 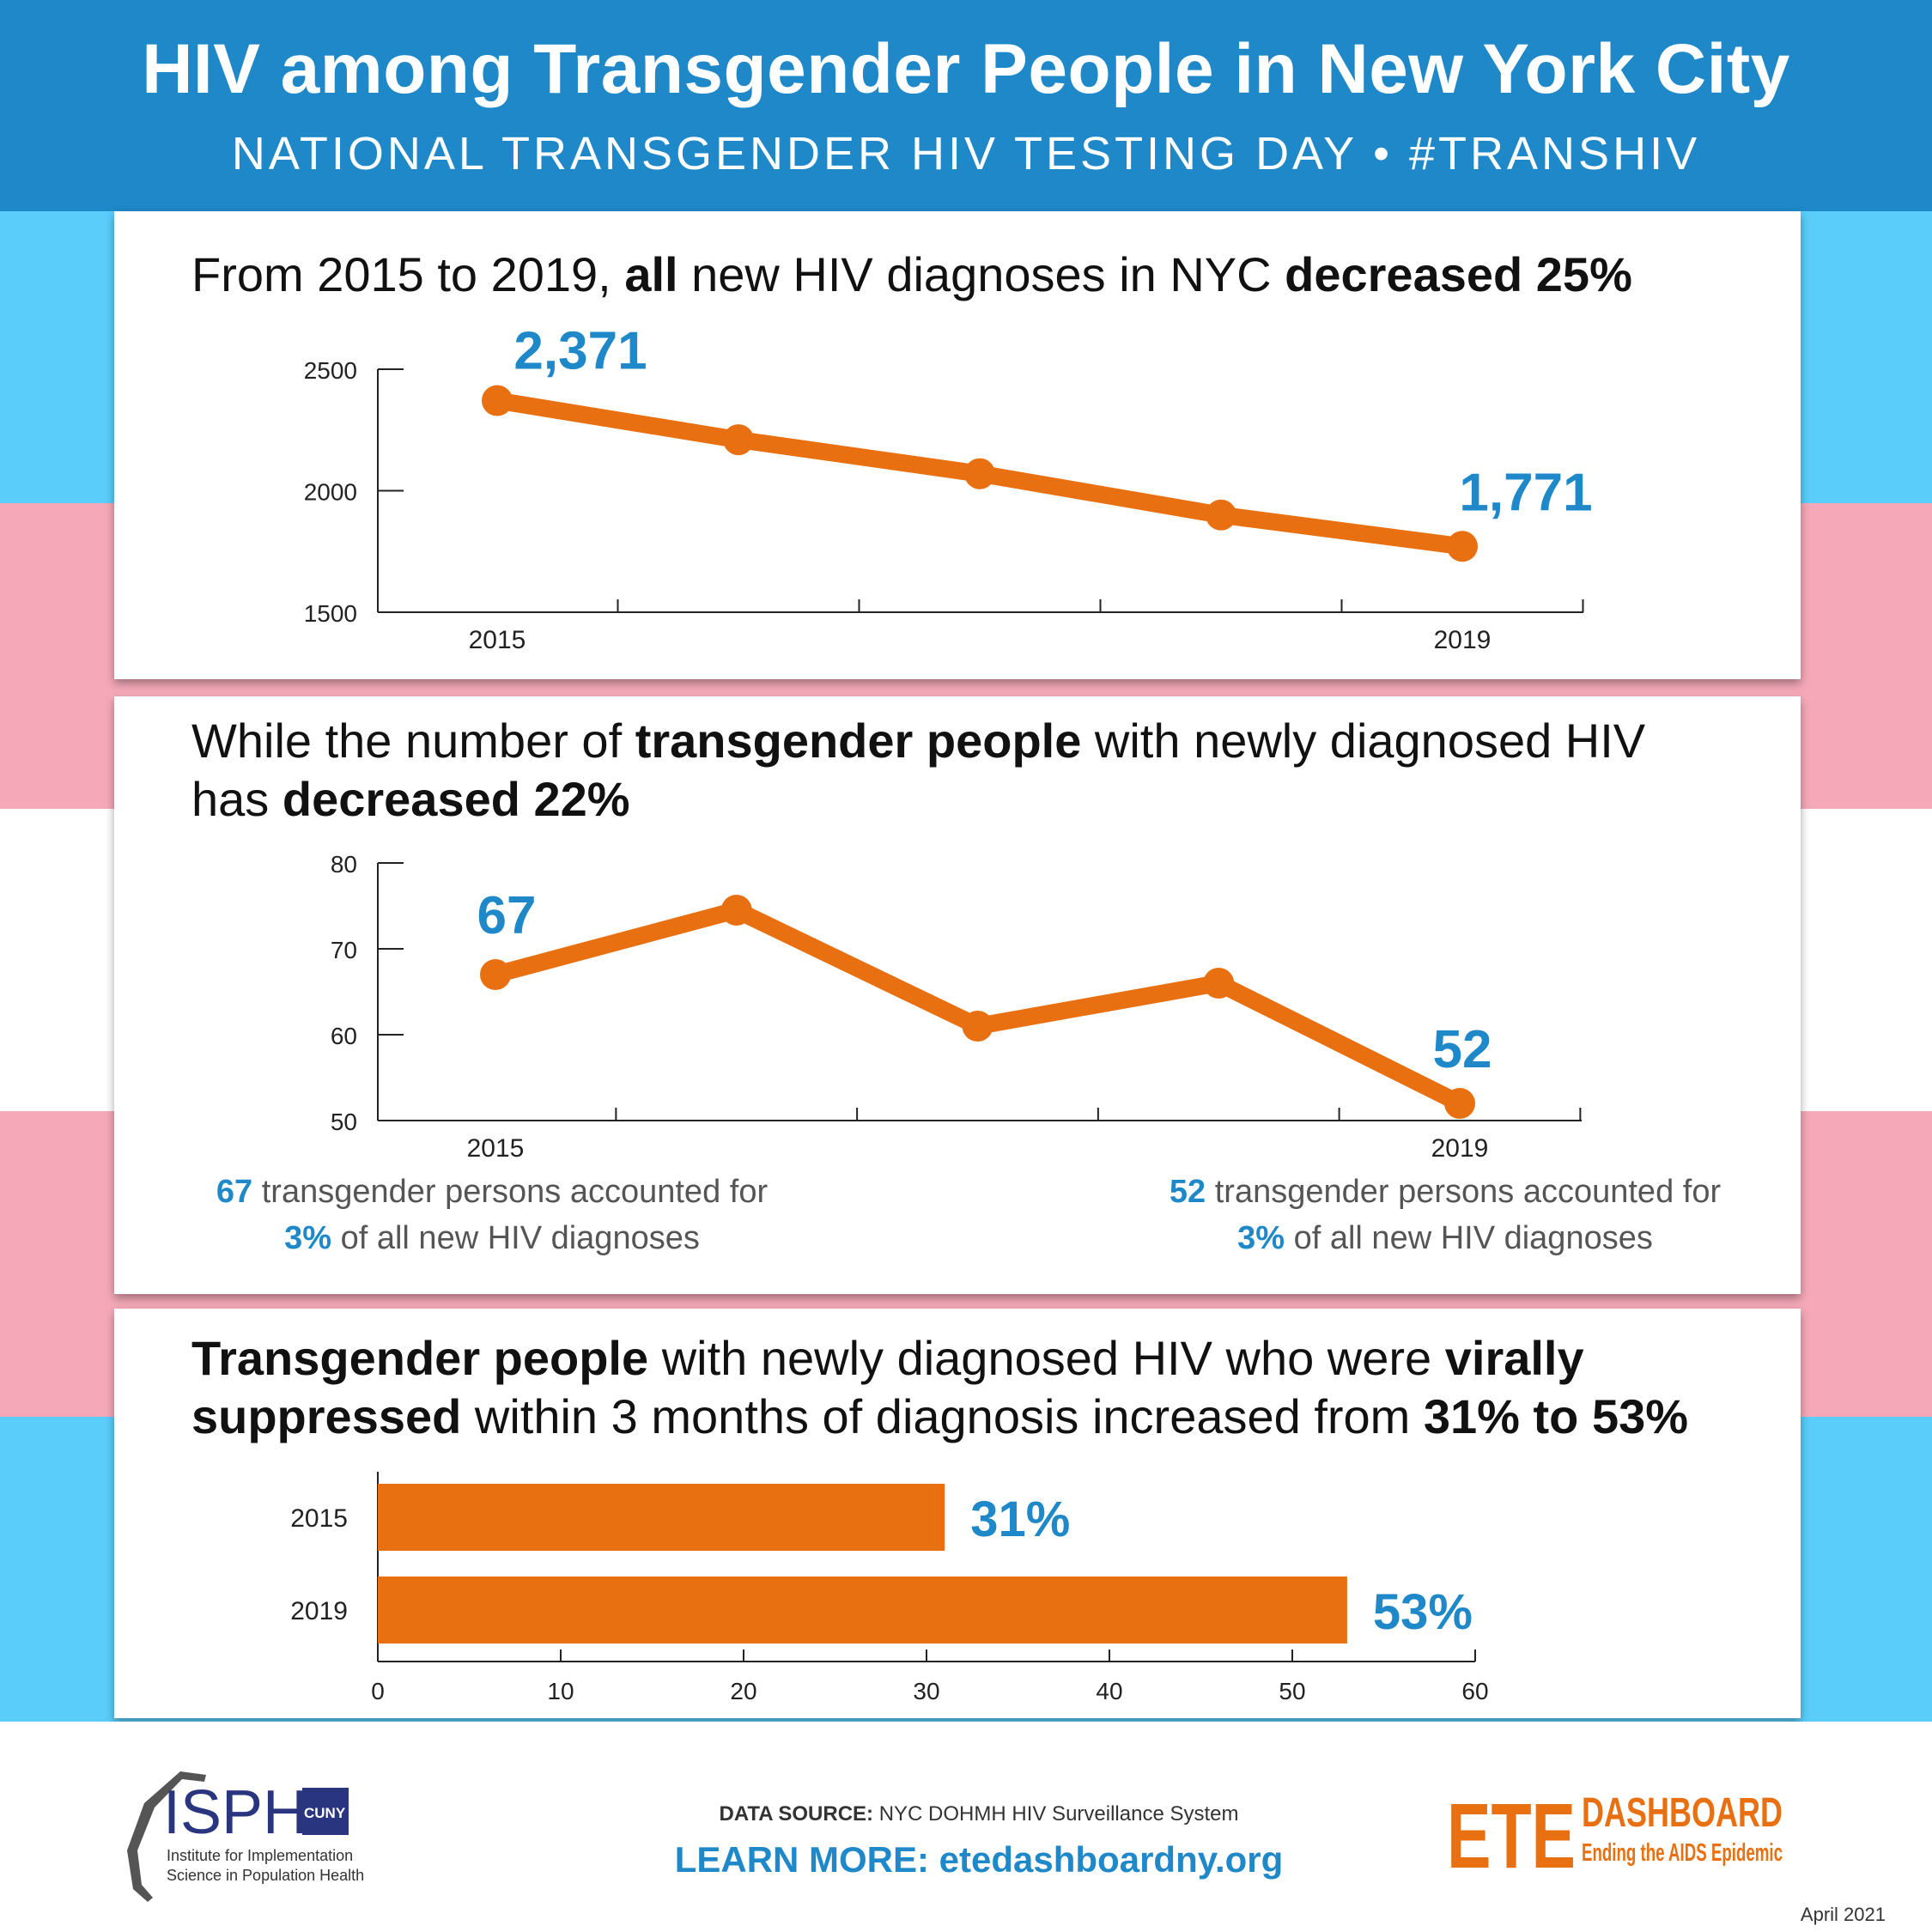 What do you see at coordinates (743, 1691) in the screenshot?
I see `x-tick-label: 20` at bounding box center [743, 1691].